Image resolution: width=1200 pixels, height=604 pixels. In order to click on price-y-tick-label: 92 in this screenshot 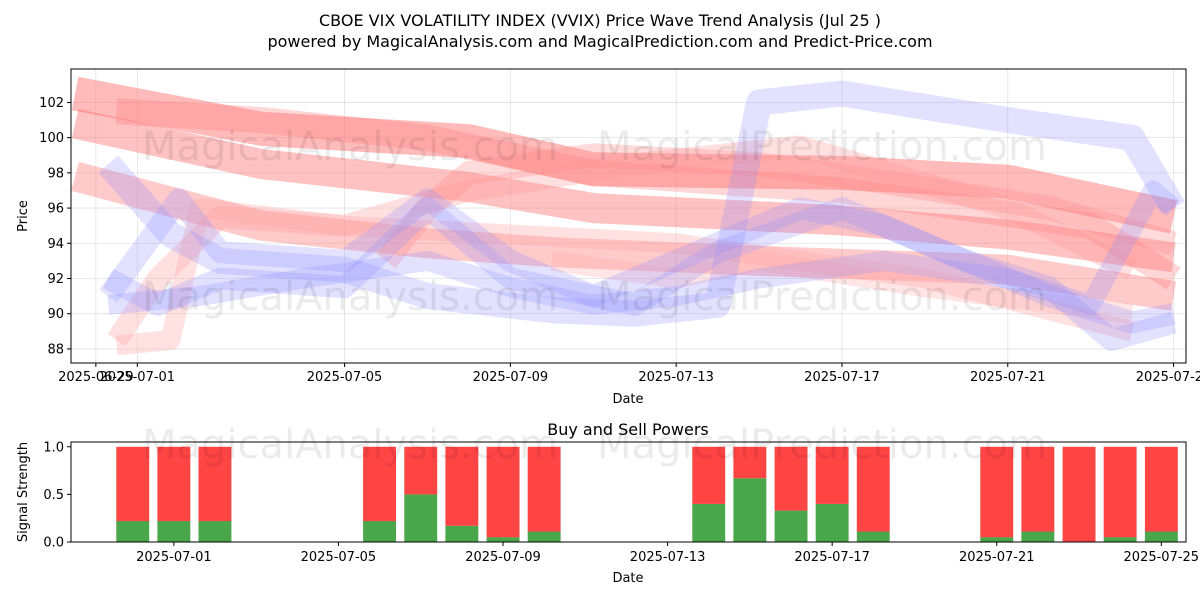, I will do `click(55, 279)`.